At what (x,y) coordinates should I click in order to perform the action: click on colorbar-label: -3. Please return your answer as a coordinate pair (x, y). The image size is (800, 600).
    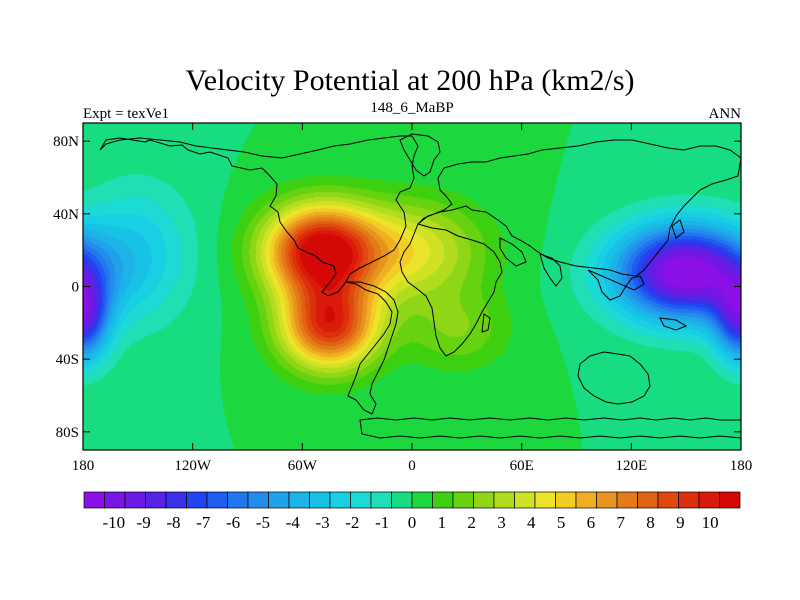
    Looking at the image, I should click on (322, 522).